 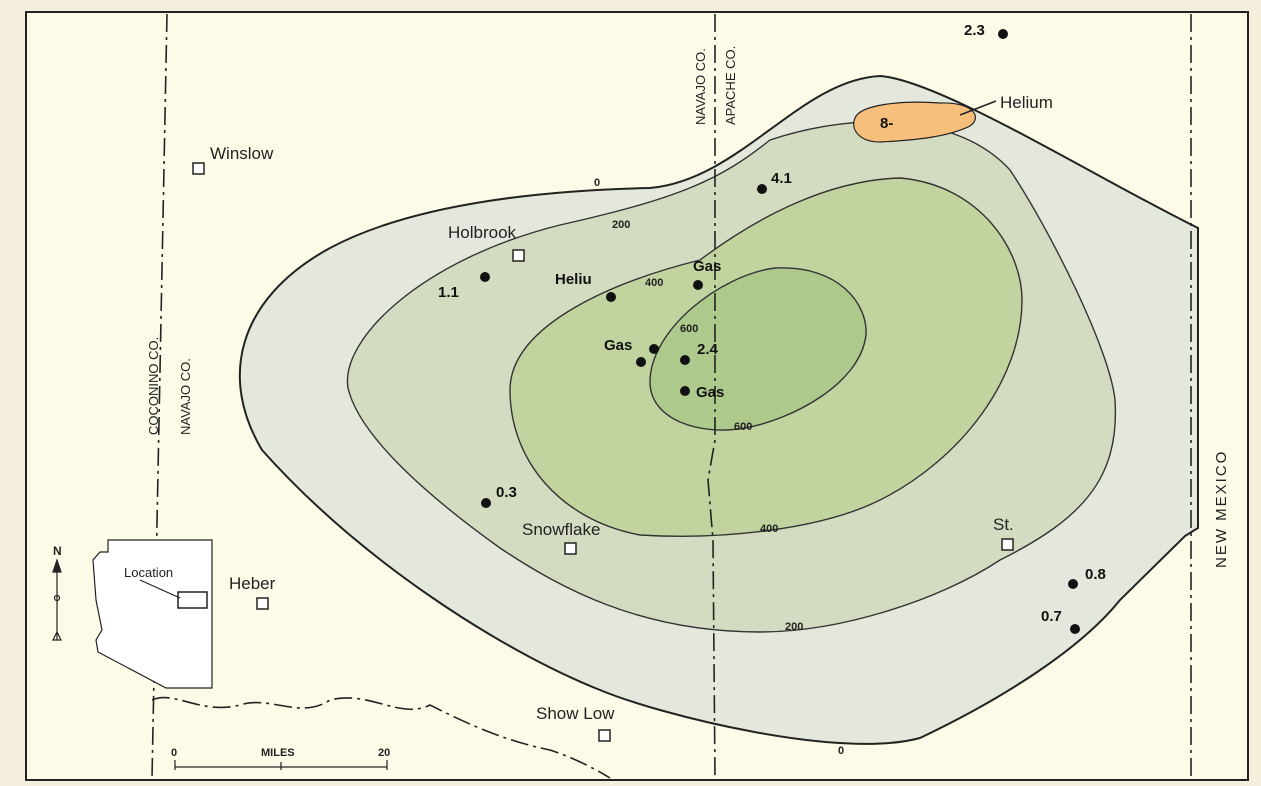 What do you see at coordinates (769, 529) in the screenshot?
I see `contour-label-400-south: 400` at bounding box center [769, 529].